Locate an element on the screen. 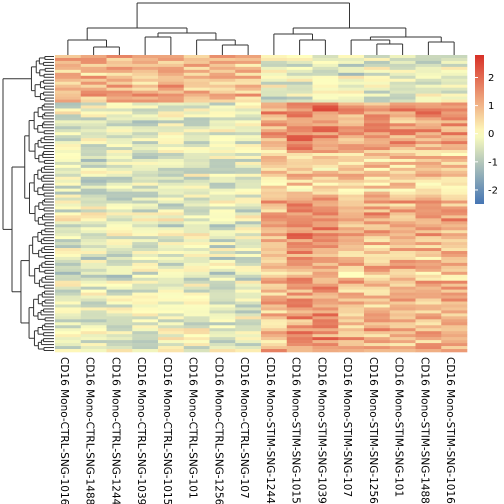  column-dendrogram is located at coordinates (261, 28).